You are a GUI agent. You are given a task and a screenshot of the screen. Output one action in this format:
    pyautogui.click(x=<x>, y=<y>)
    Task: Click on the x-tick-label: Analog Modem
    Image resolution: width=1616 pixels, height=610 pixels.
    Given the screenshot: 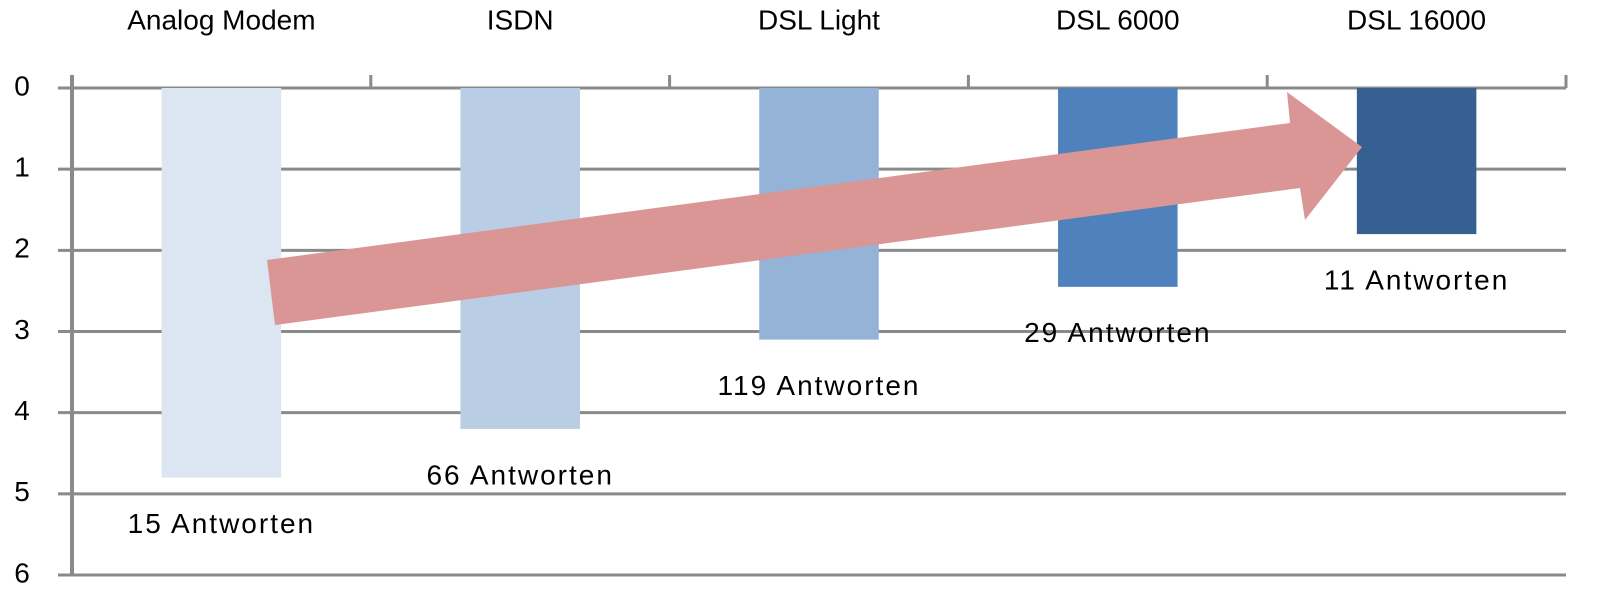 What is the action you would take?
    pyautogui.click(x=221, y=19)
    